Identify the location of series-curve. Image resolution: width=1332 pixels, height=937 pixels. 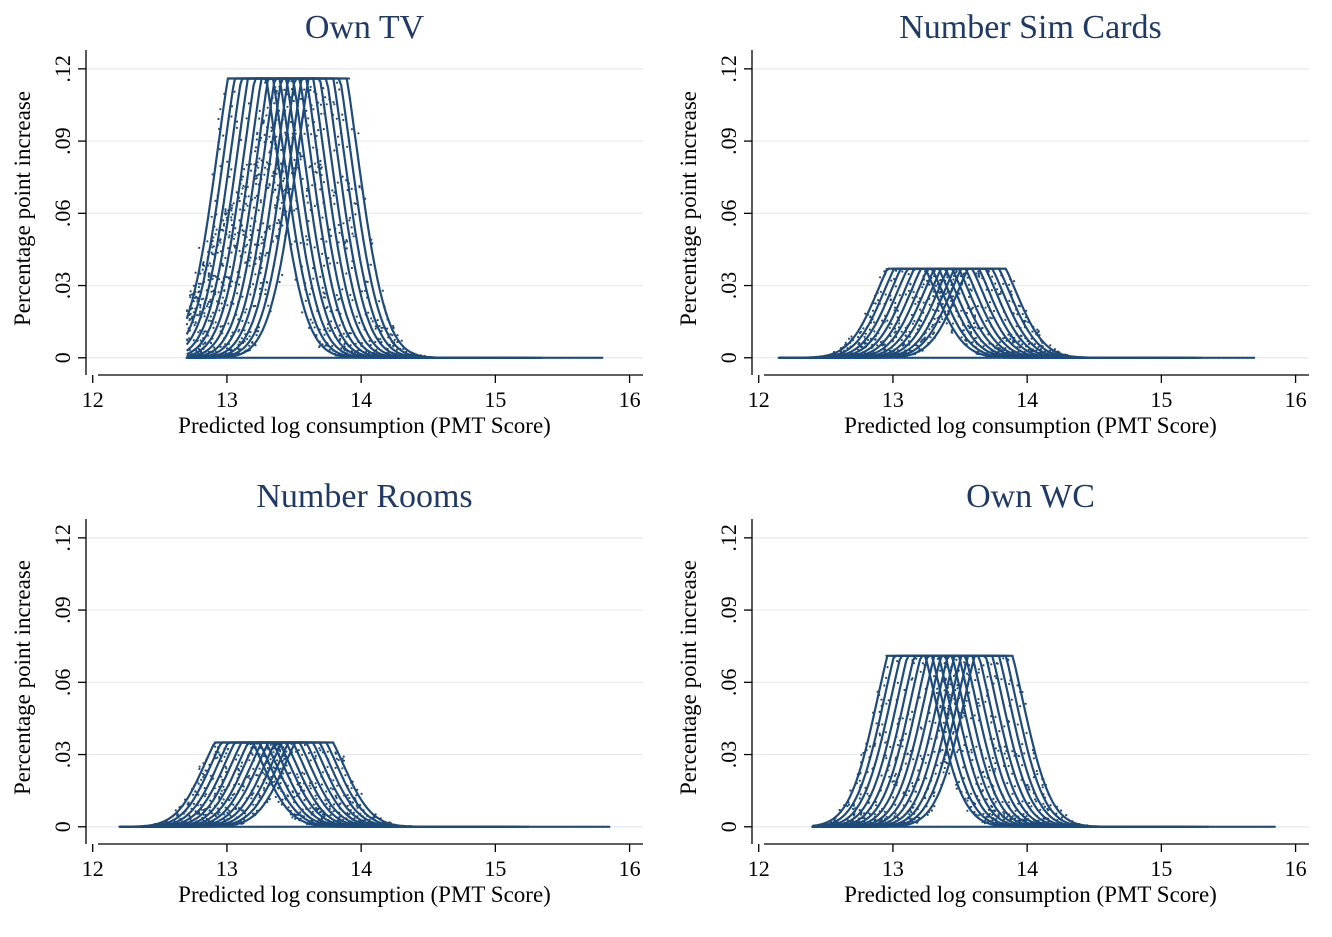
(960, 313).